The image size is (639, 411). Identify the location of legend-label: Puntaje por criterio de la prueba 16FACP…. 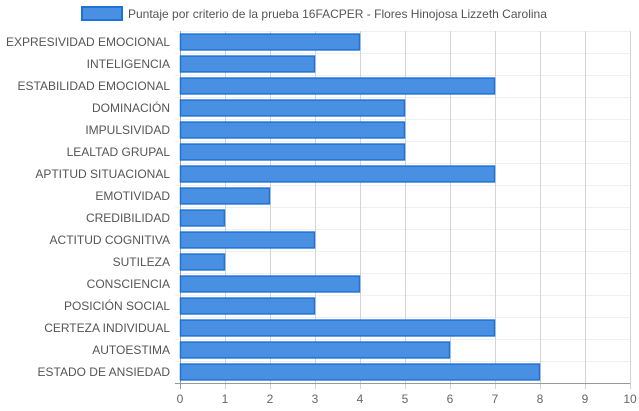
(337, 14).